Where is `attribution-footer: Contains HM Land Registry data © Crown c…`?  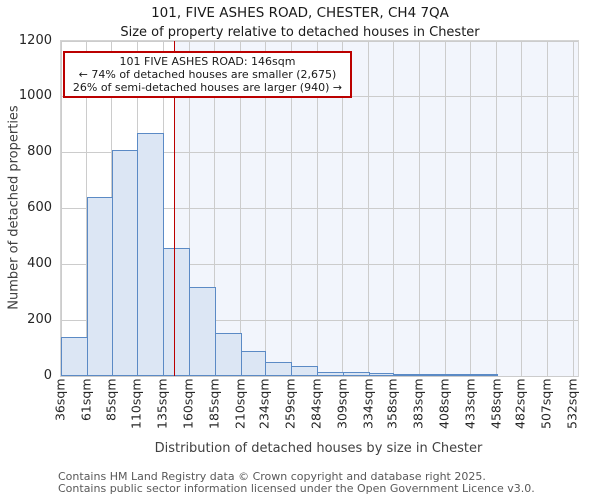
attribution-footer: Contains HM Land Registry data © Crown c… is located at coordinates (296, 482).